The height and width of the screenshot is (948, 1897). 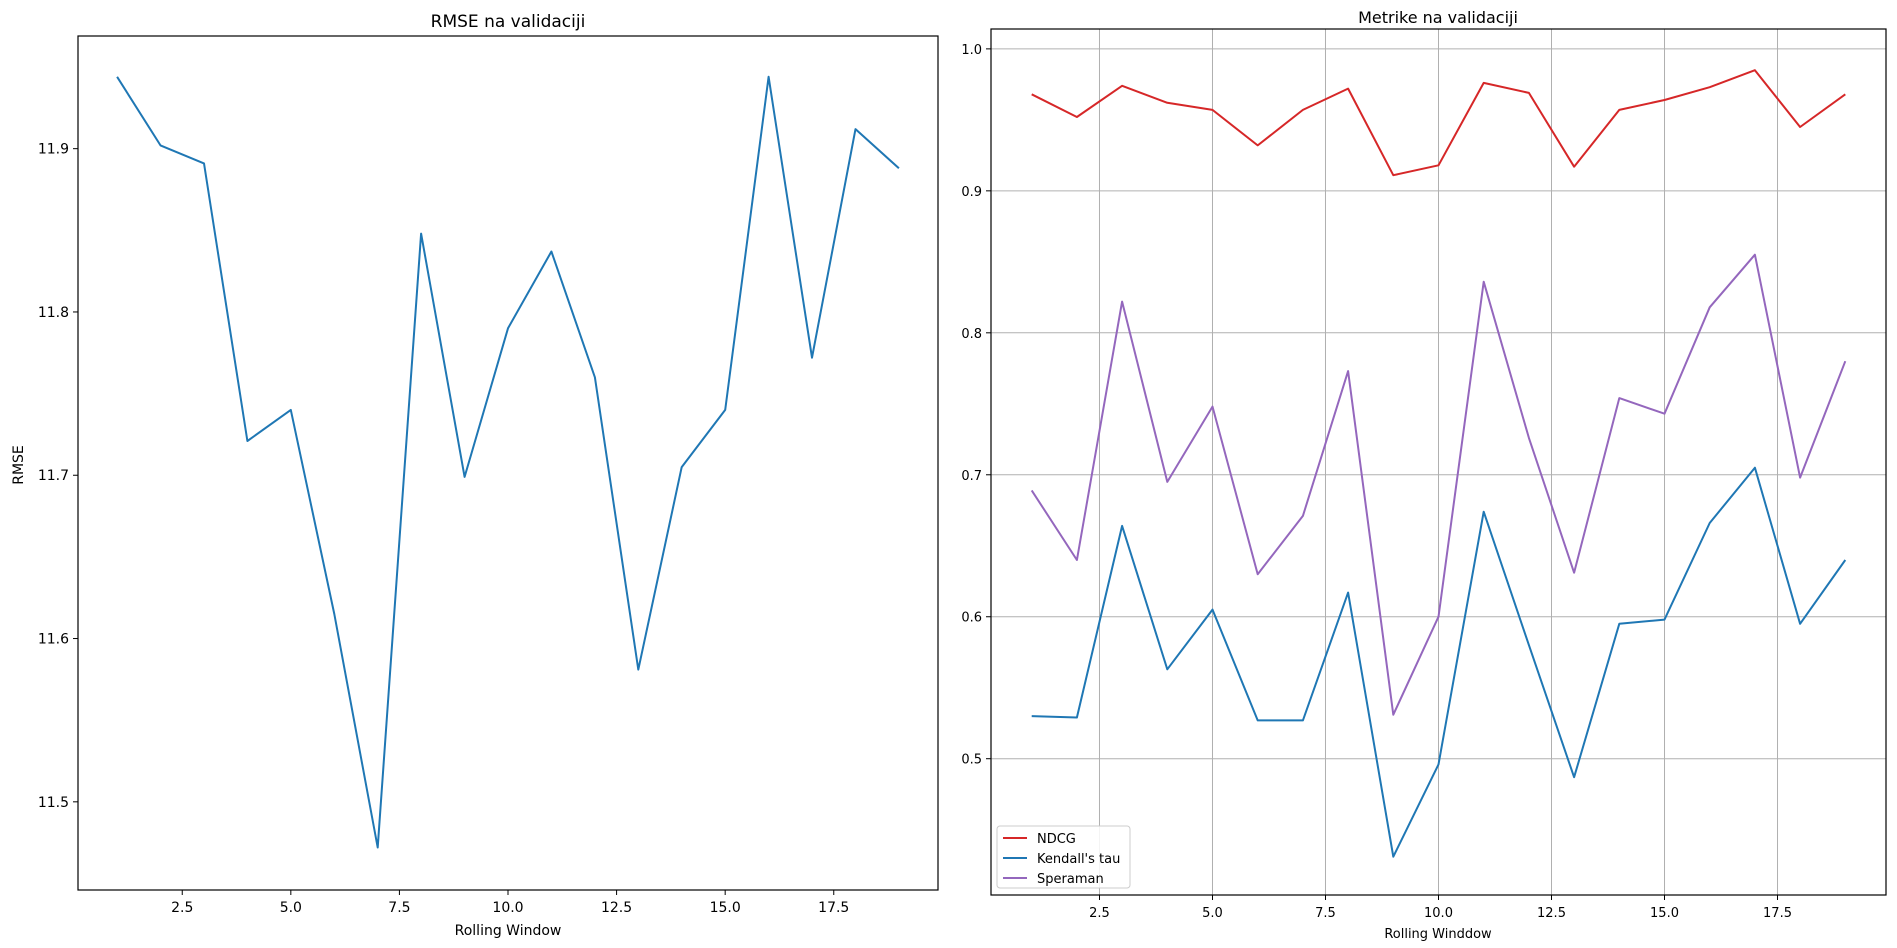 I want to click on y-tick-label: 11.7, so click(x=53, y=476).